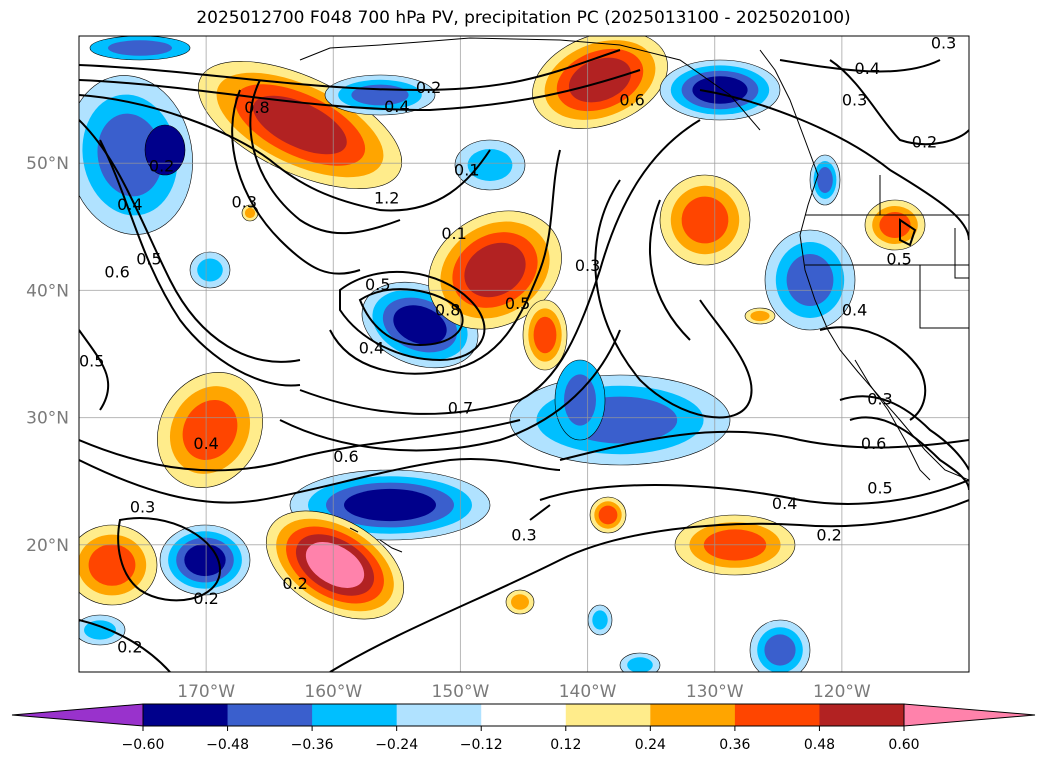 This screenshot has height=765, width=1047. What do you see at coordinates (386, 198) in the screenshot?
I see `pv-contour-label: 1.2` at bounding box center [386, 198].